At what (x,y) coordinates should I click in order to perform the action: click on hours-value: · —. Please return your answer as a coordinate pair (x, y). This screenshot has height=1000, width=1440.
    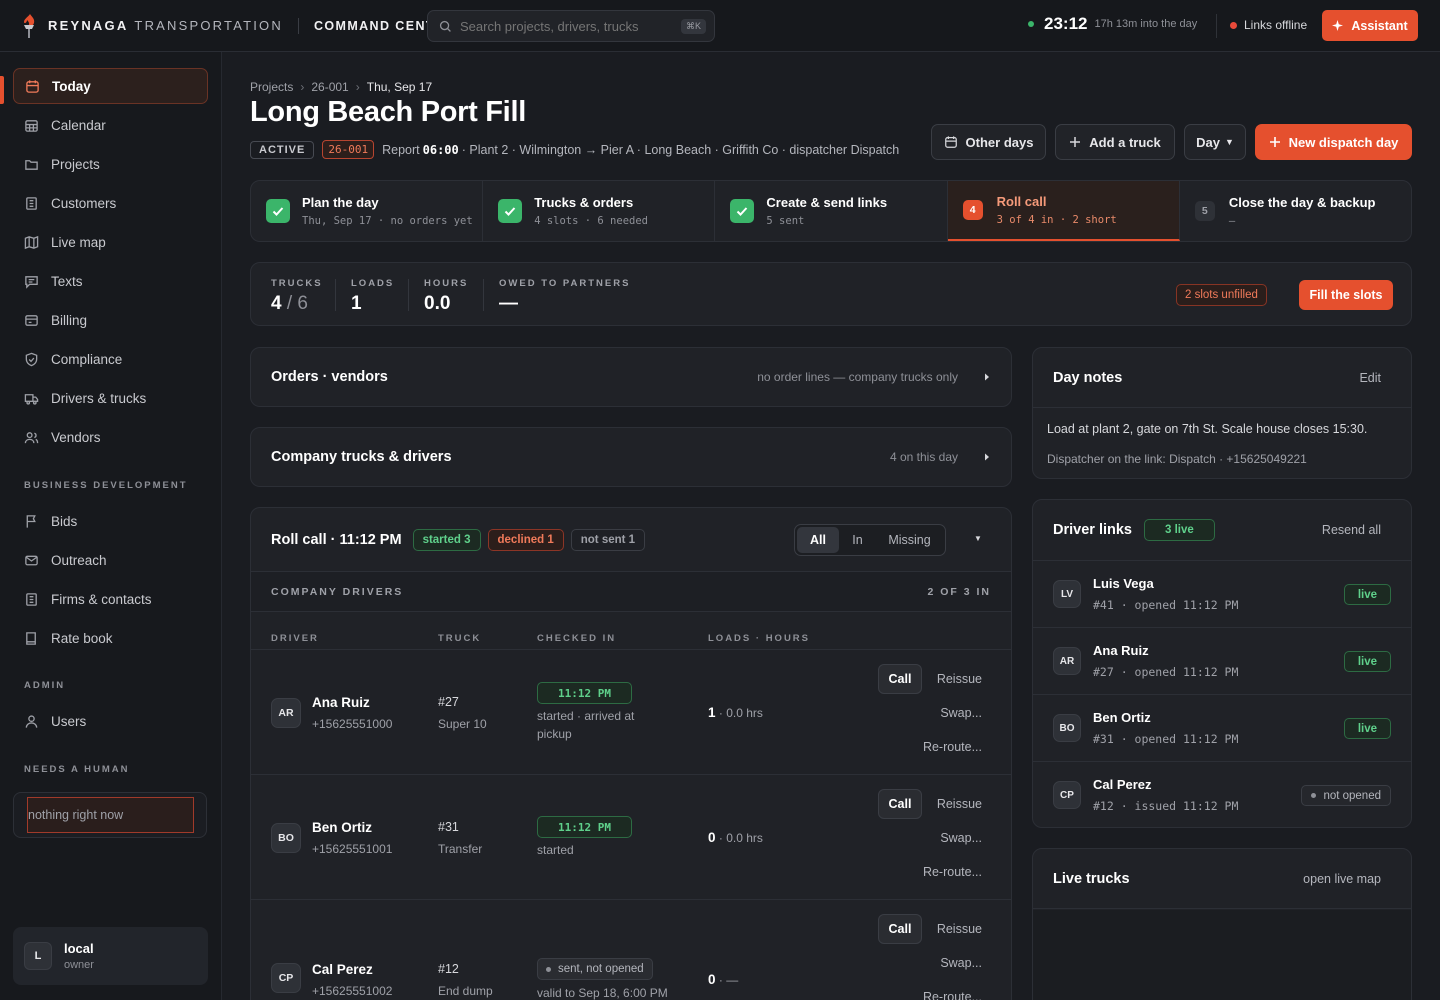
    Looking at the image, I should click on (728, 980).